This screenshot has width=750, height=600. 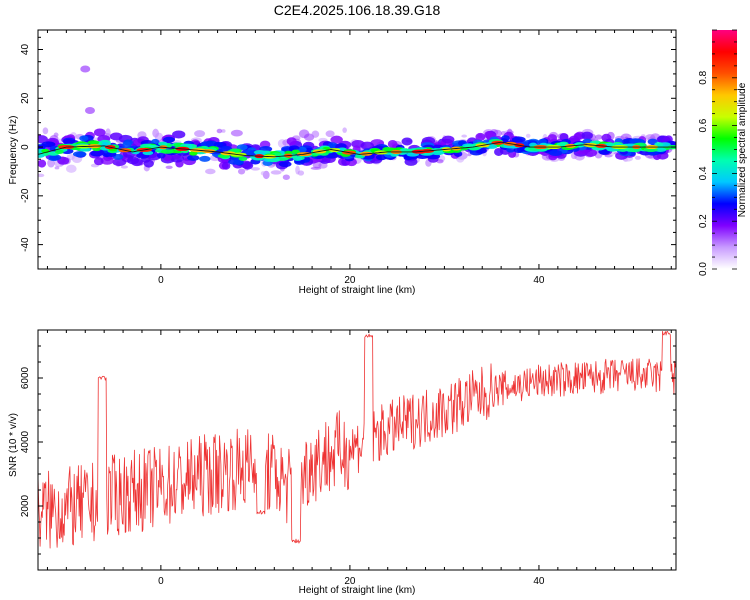 I want to click on doppler-track-line, so click(x=357, y=149).